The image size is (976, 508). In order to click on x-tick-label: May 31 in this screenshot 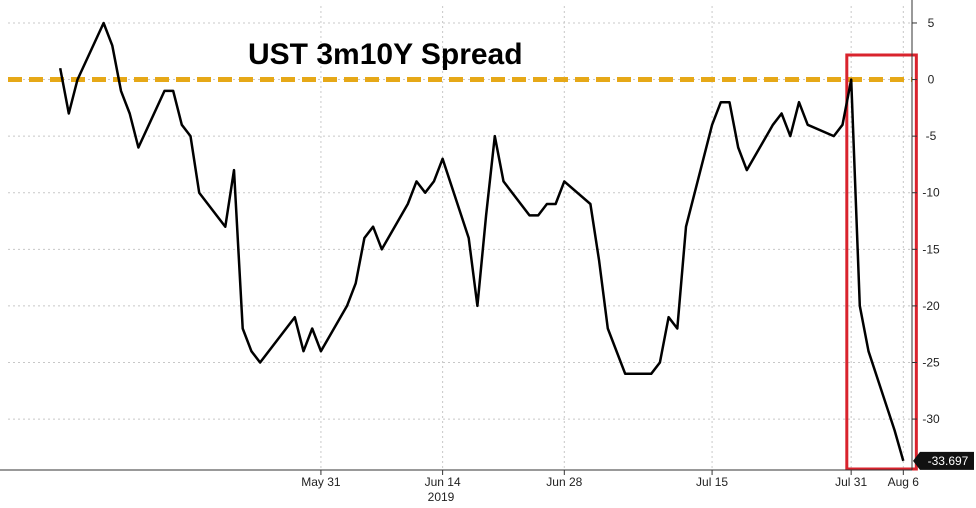, I will do `click(321, 482)`.